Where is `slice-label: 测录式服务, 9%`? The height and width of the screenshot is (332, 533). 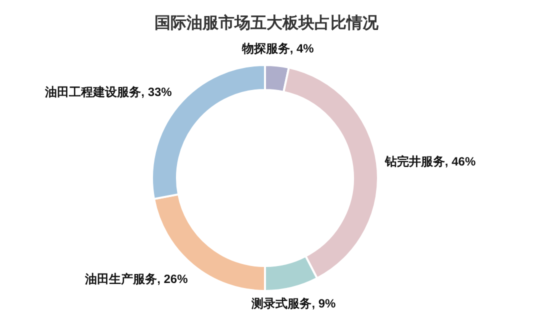 slice-label: 测录式服务, 9% is located at coordinates (293, 303).